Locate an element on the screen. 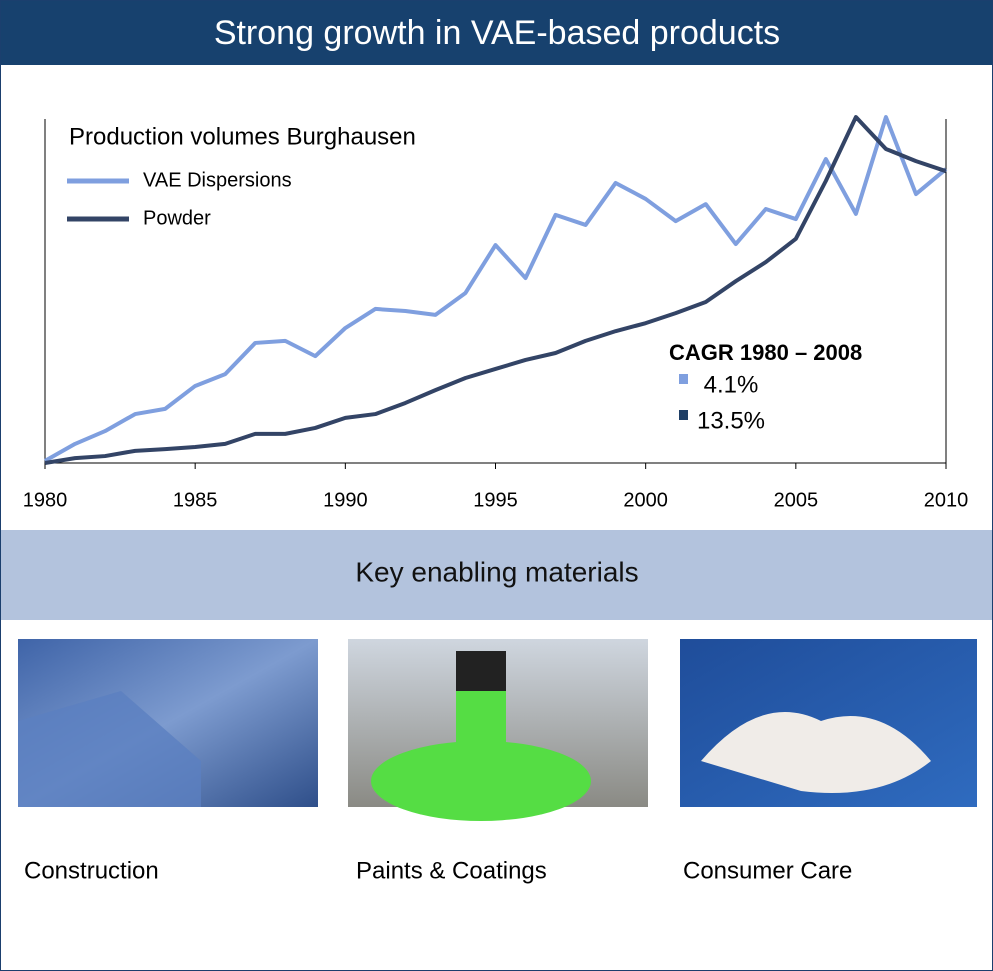 The width and height of the screenshot is (993, 971). x-tick-label: 2005 is located at coordinates (796, 500).